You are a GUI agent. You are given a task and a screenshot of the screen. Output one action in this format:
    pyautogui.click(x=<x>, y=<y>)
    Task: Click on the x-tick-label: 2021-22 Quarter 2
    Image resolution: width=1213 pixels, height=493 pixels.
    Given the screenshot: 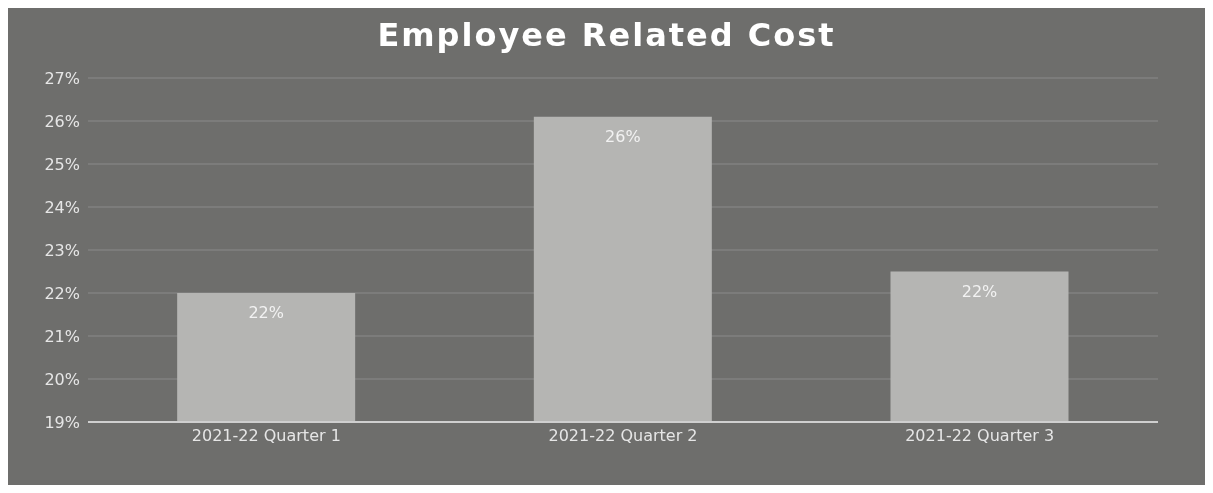 What is the action you would take?
    pyautogui.click(x=623, y=436)
    